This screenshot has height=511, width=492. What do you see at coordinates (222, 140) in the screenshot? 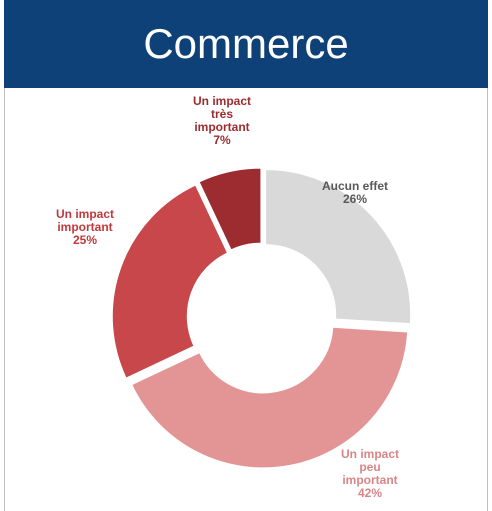
I see `slice-value: 7%` at bounding box center [222, 140].